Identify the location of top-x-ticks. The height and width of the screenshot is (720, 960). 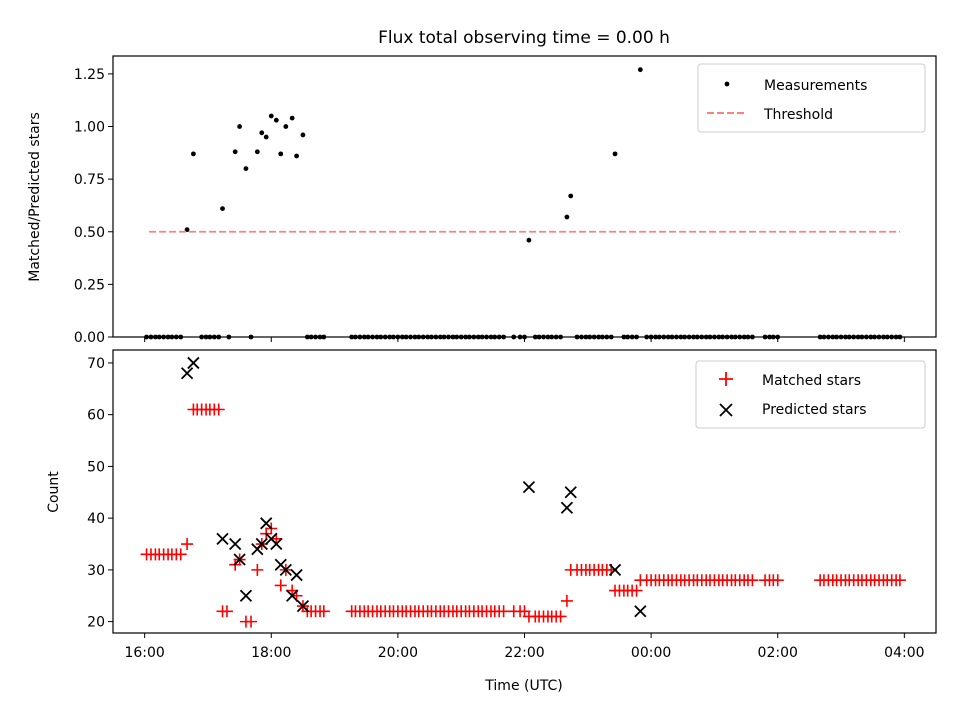
(524, 339).